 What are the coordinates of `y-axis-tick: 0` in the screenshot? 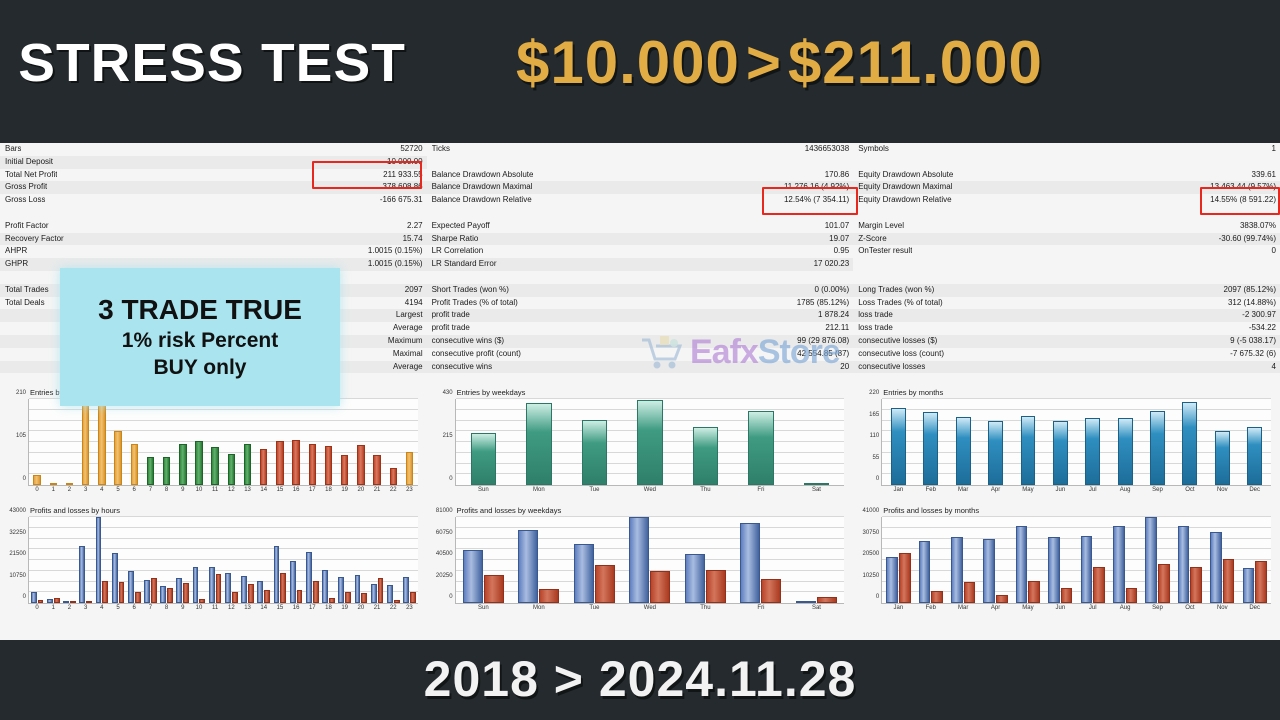 It's located at (451, 479).